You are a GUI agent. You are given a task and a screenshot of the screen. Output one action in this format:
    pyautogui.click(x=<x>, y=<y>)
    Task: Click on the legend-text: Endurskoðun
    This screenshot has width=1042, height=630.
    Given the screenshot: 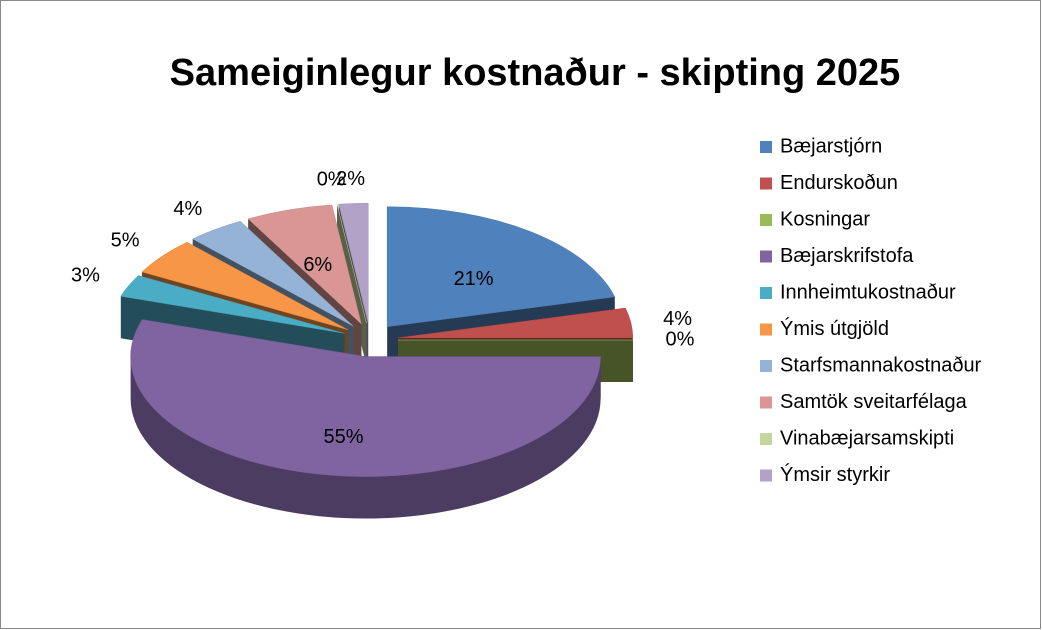 What is the action you would take?
    pyautogui.click(x=839, y=183)
    